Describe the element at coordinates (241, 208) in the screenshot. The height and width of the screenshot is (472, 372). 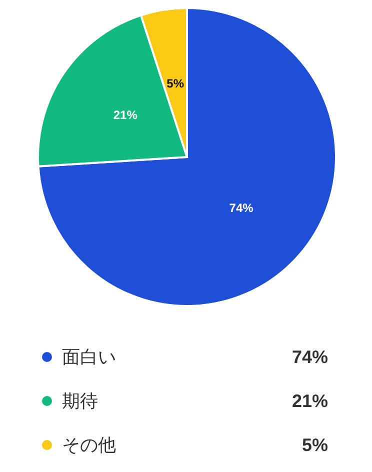
I see `data-label: 74%` at that location.